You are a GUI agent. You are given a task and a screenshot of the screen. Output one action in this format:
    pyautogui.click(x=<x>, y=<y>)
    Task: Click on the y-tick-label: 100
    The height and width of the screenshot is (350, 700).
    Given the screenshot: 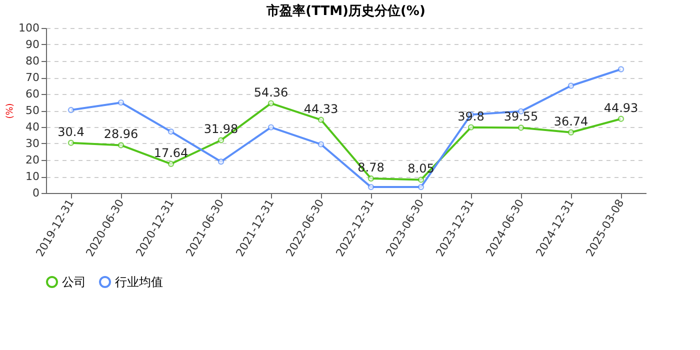 What is the action you would take?
    pyautogui.click(x=29, y=28)
    